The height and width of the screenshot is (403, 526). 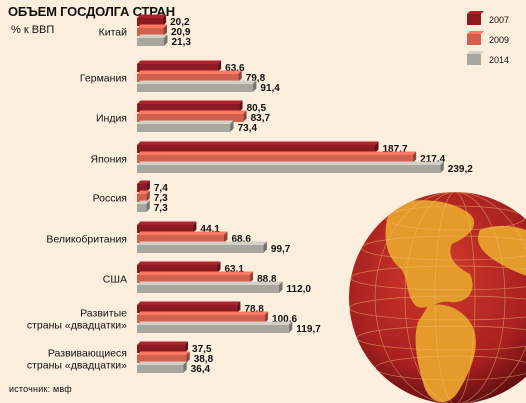 What do you see at coordinates (113, 33) in the screenshot?
I see `category-label: Китай` at bounding box center [113, 33].